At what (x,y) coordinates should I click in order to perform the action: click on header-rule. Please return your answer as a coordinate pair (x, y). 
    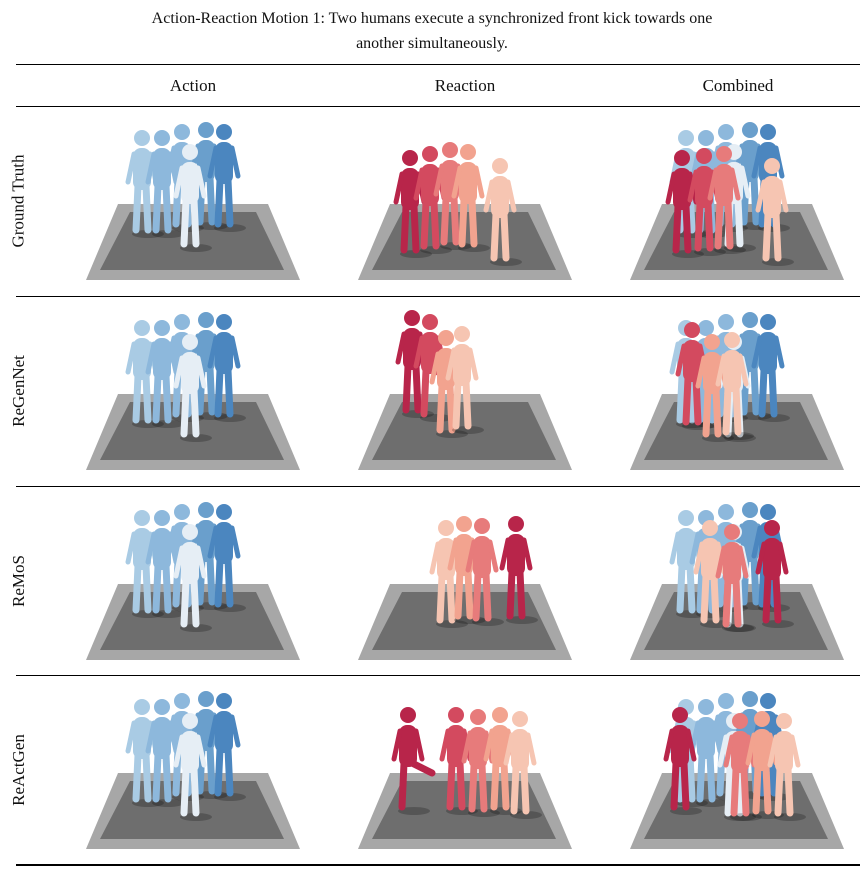
    Looking at the image, I should click on (438, 106).